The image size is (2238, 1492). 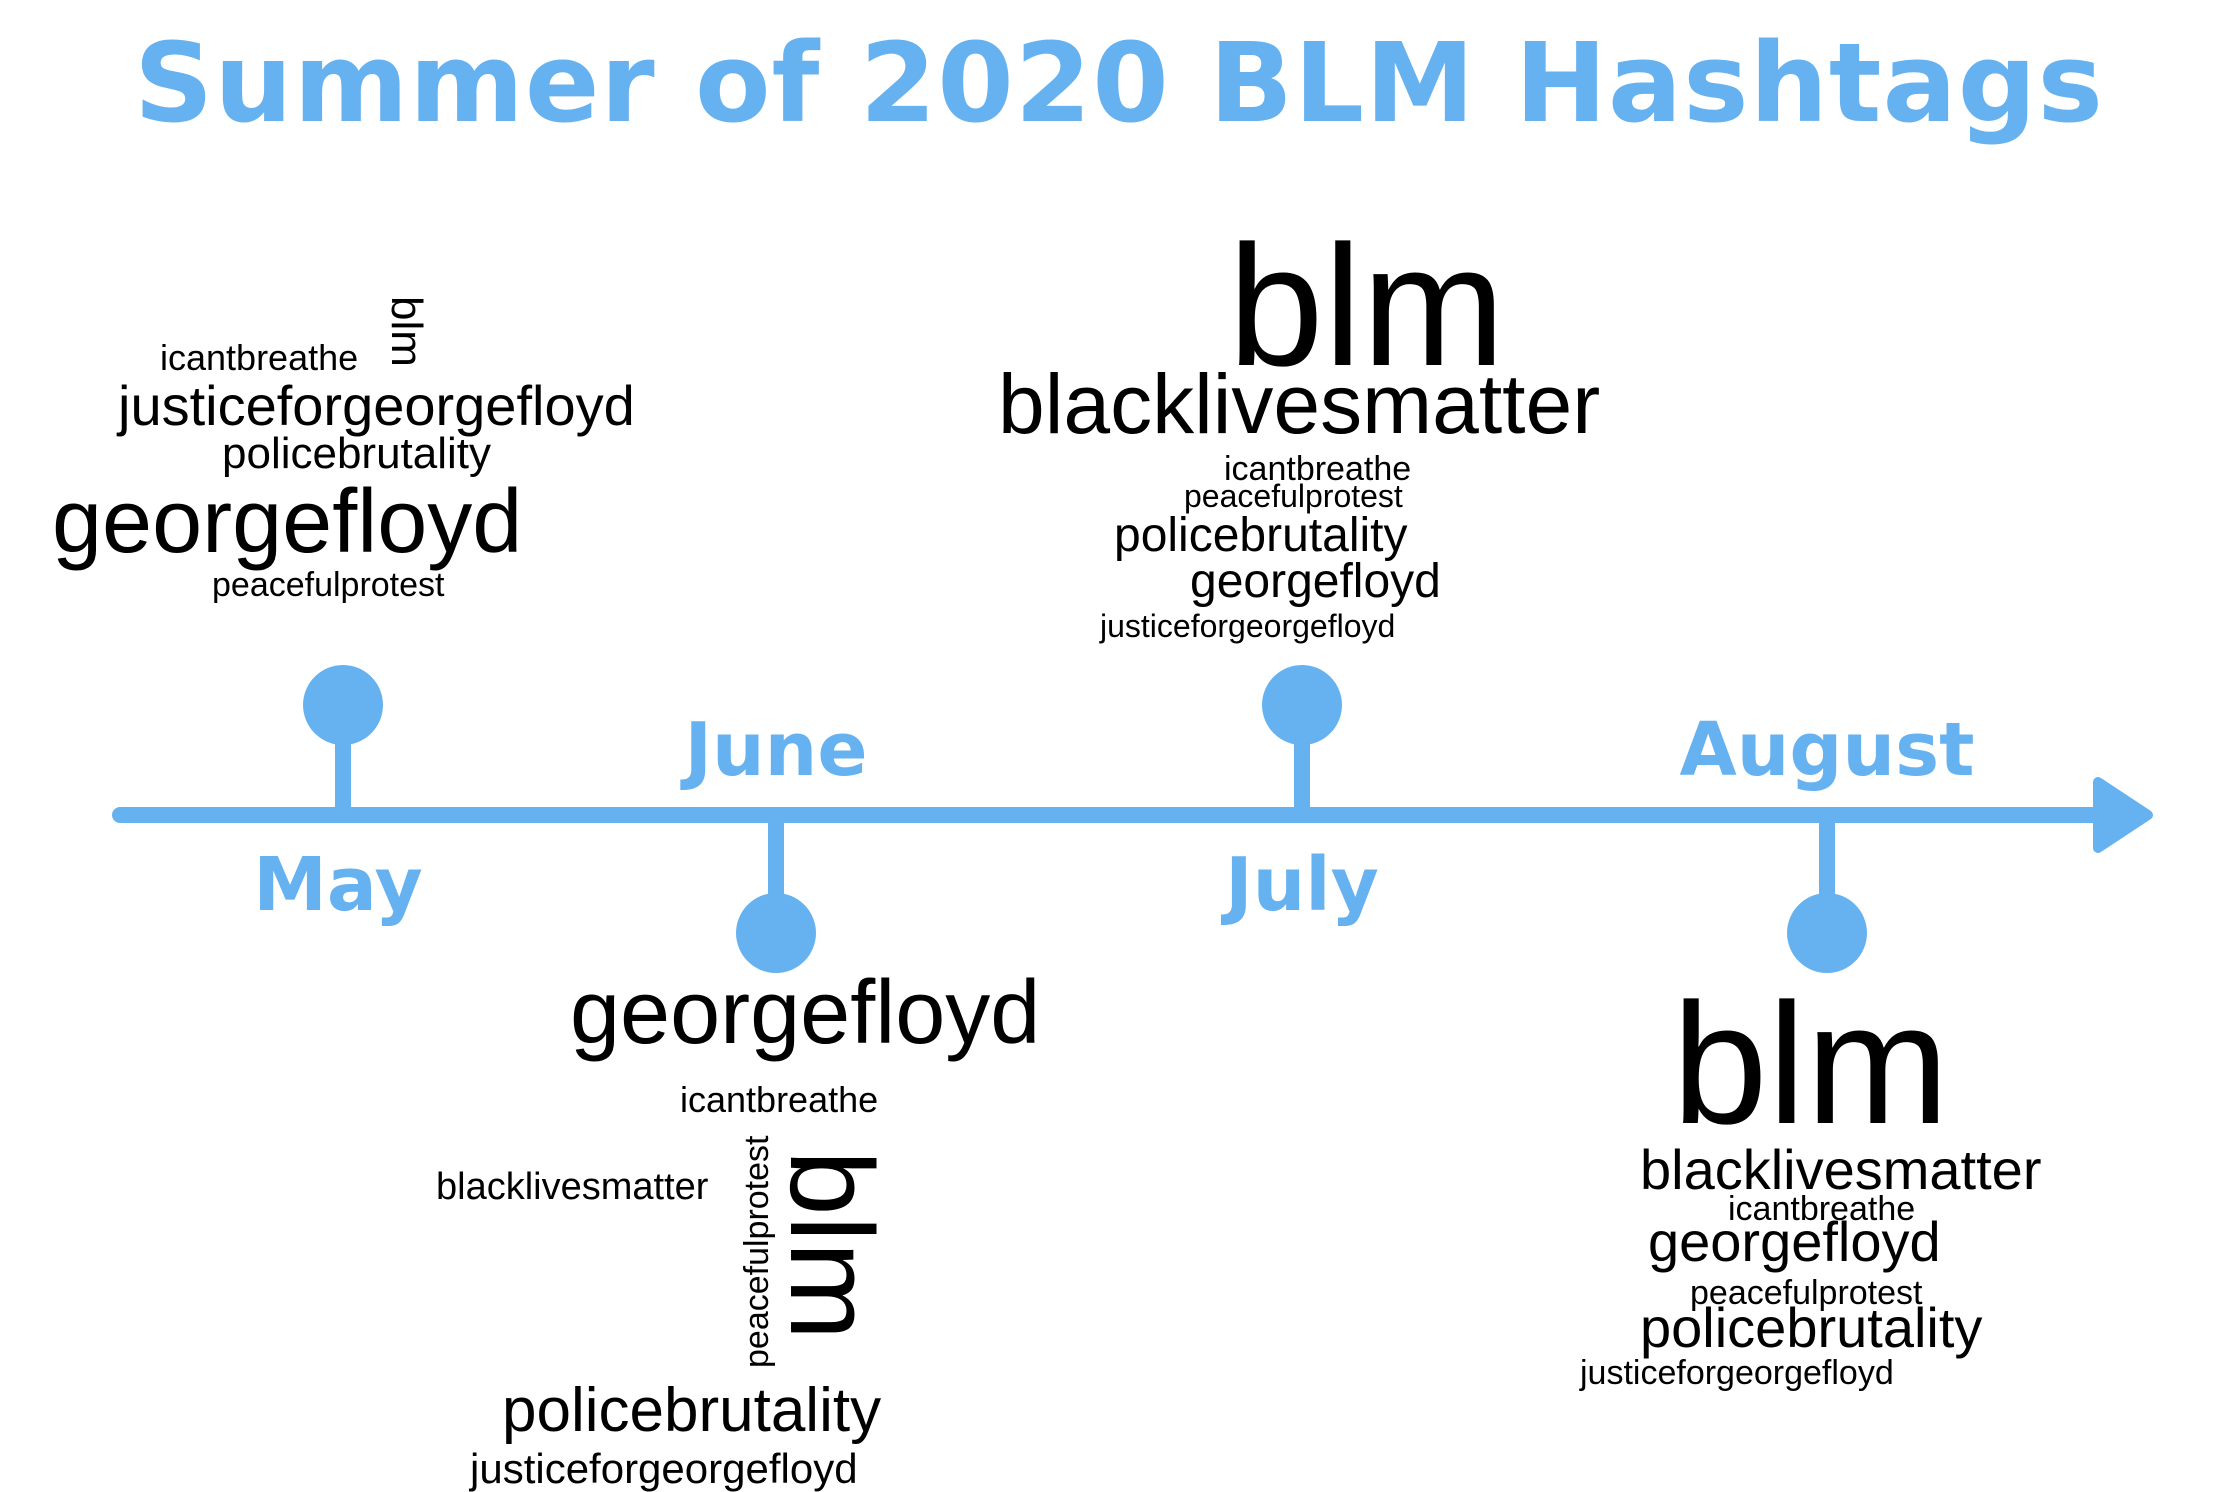 I want to click on marker-dot-may, so click(x=343, y=705).